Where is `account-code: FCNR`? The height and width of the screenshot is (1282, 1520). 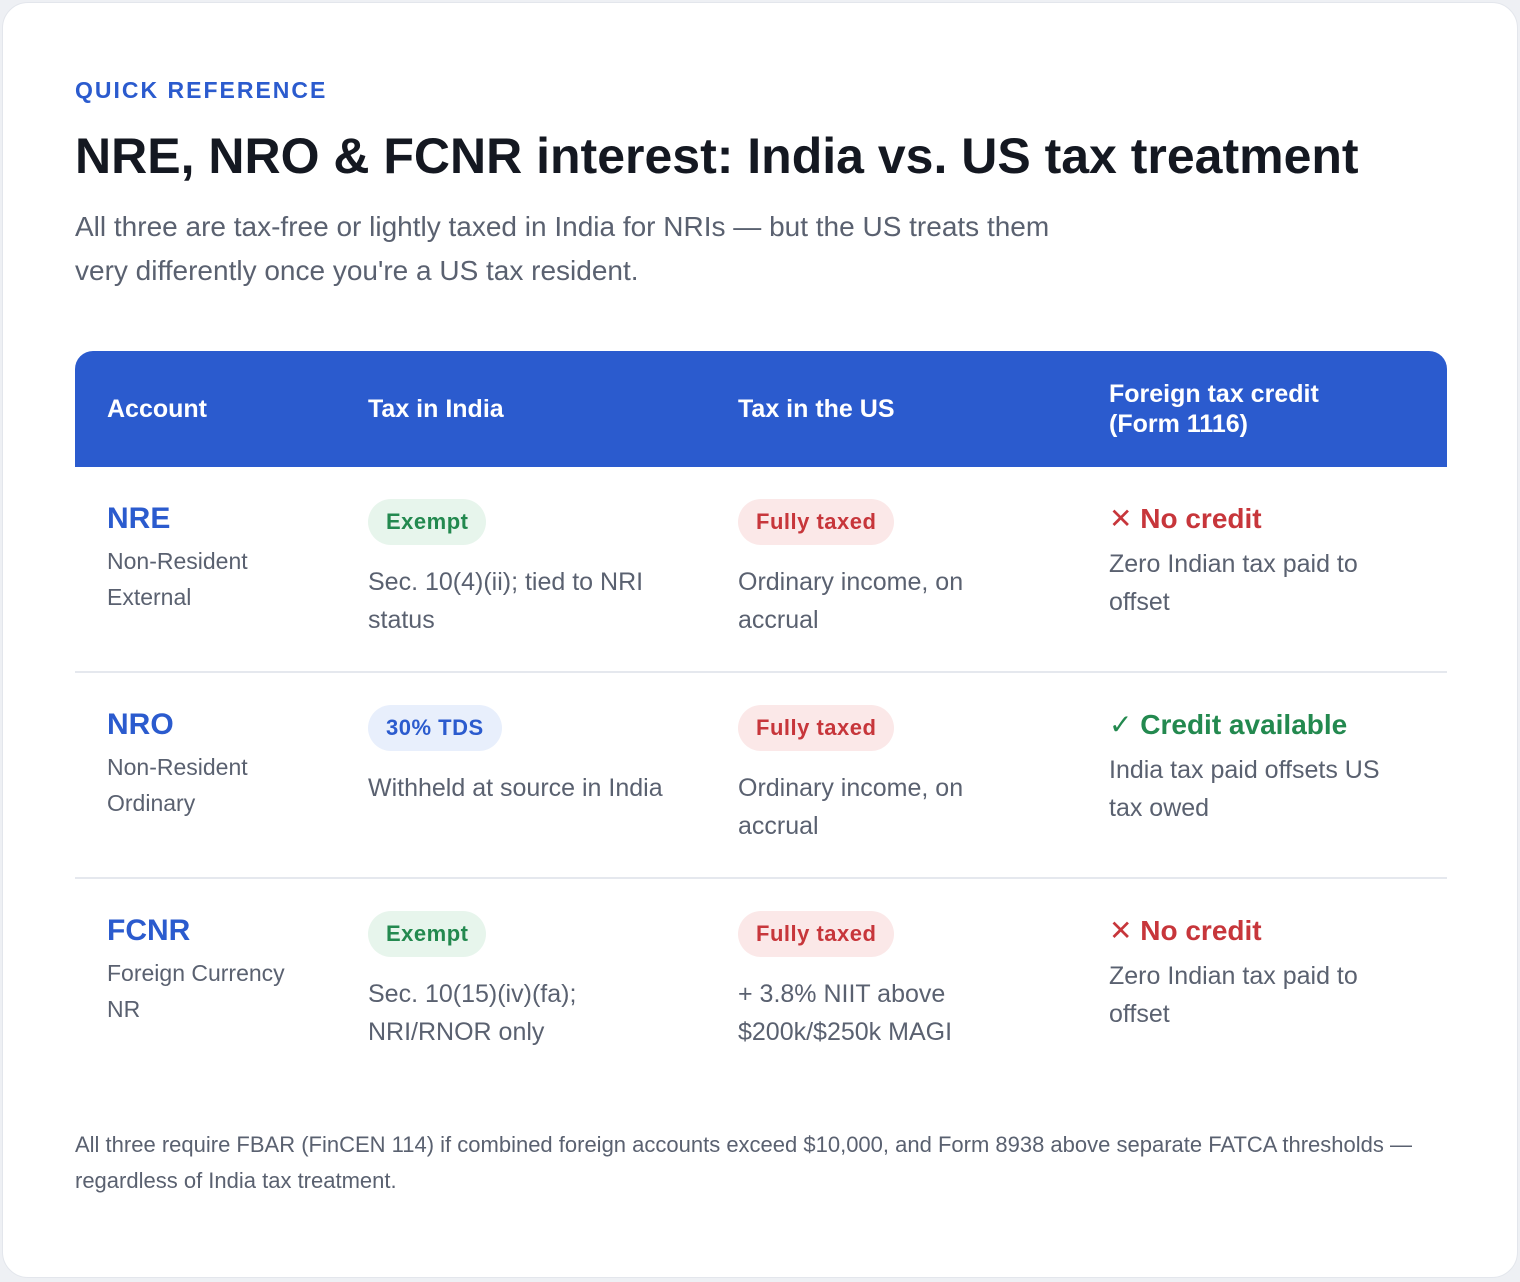 account-code: FCNR is located at coordinates (149, 930).